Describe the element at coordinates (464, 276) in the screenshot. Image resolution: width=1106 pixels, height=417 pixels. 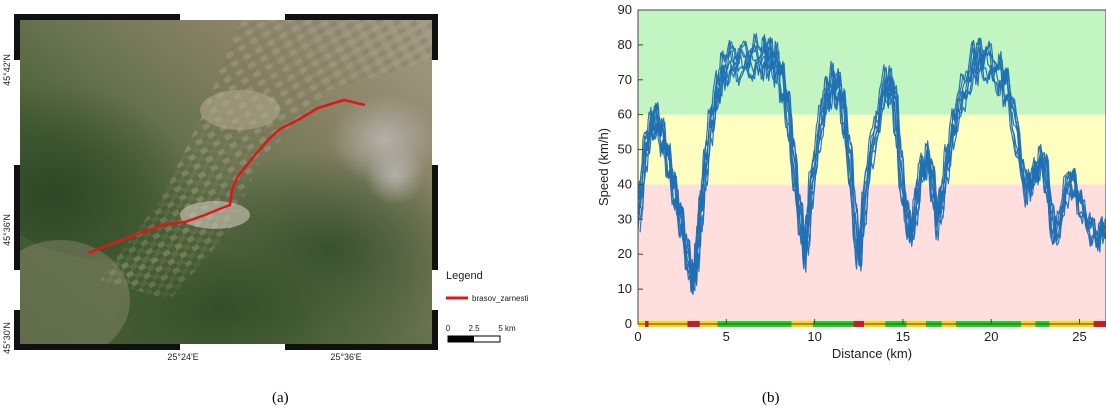
I see `legend-title: Legend` at that location.